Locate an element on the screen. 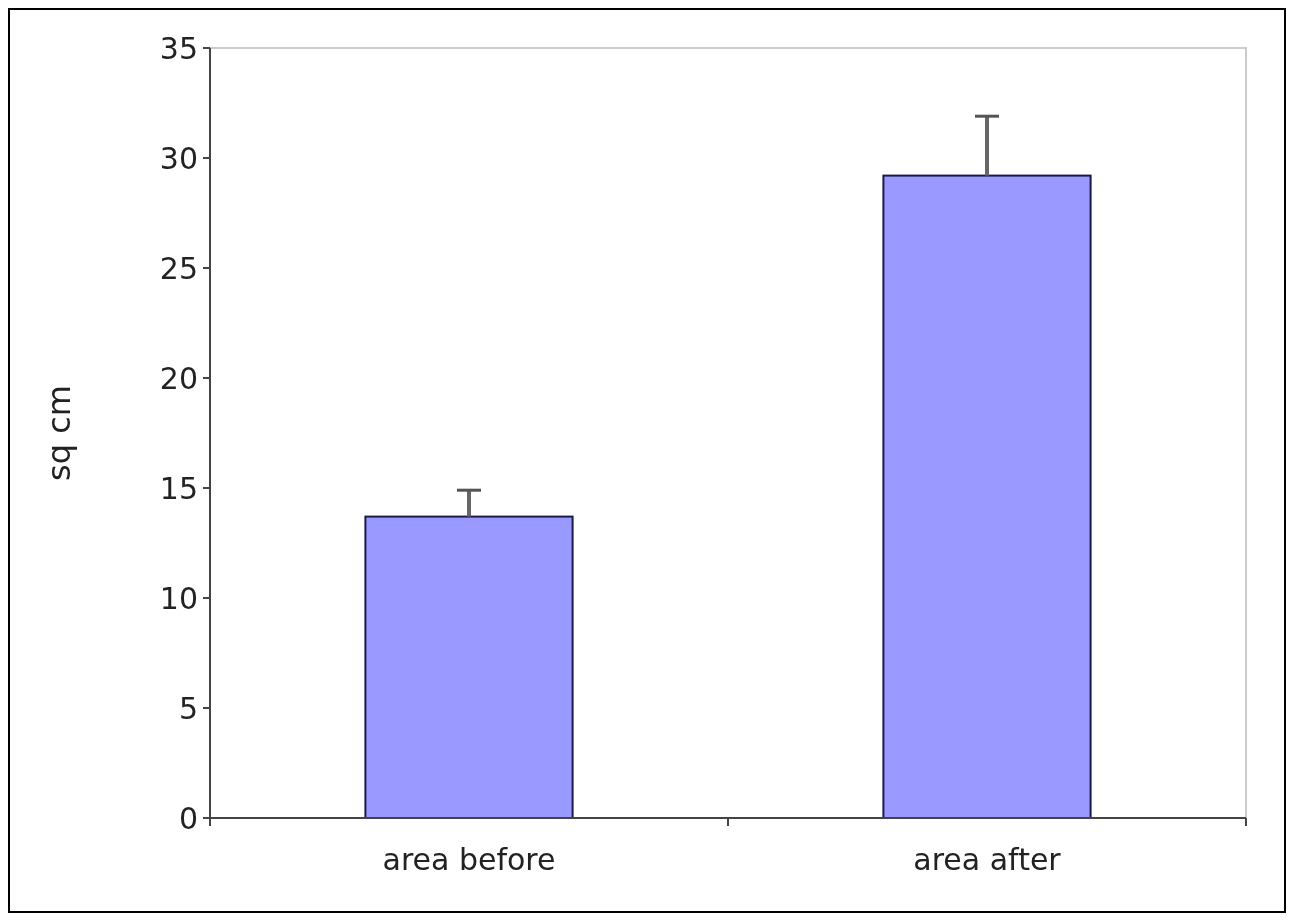 This screenshot has height=921, width=1294. y-tick-label: 10 is located at coordinates (178, 598).